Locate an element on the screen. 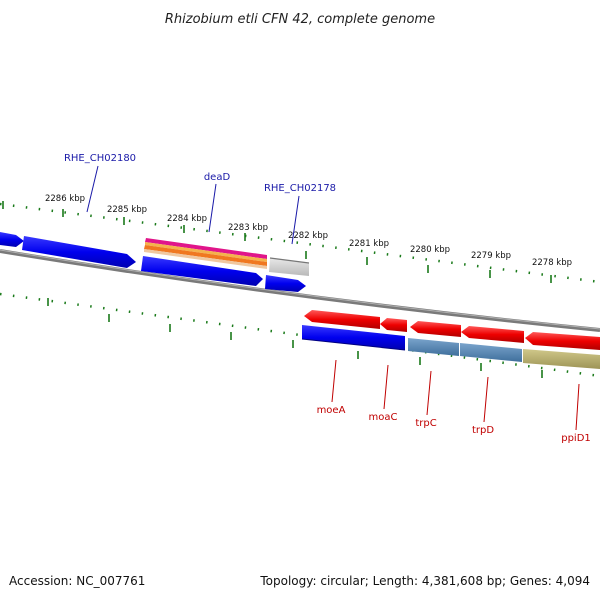  gene-label-moac: moaC is located at coordinates (383, 417).